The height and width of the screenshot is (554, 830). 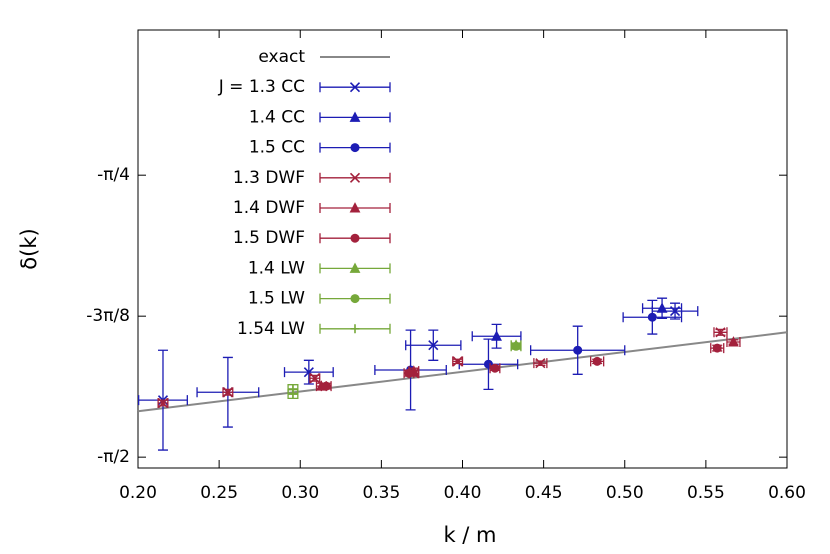 I want to click on y-tick-label: -π/4, so click(x=113, y=175).